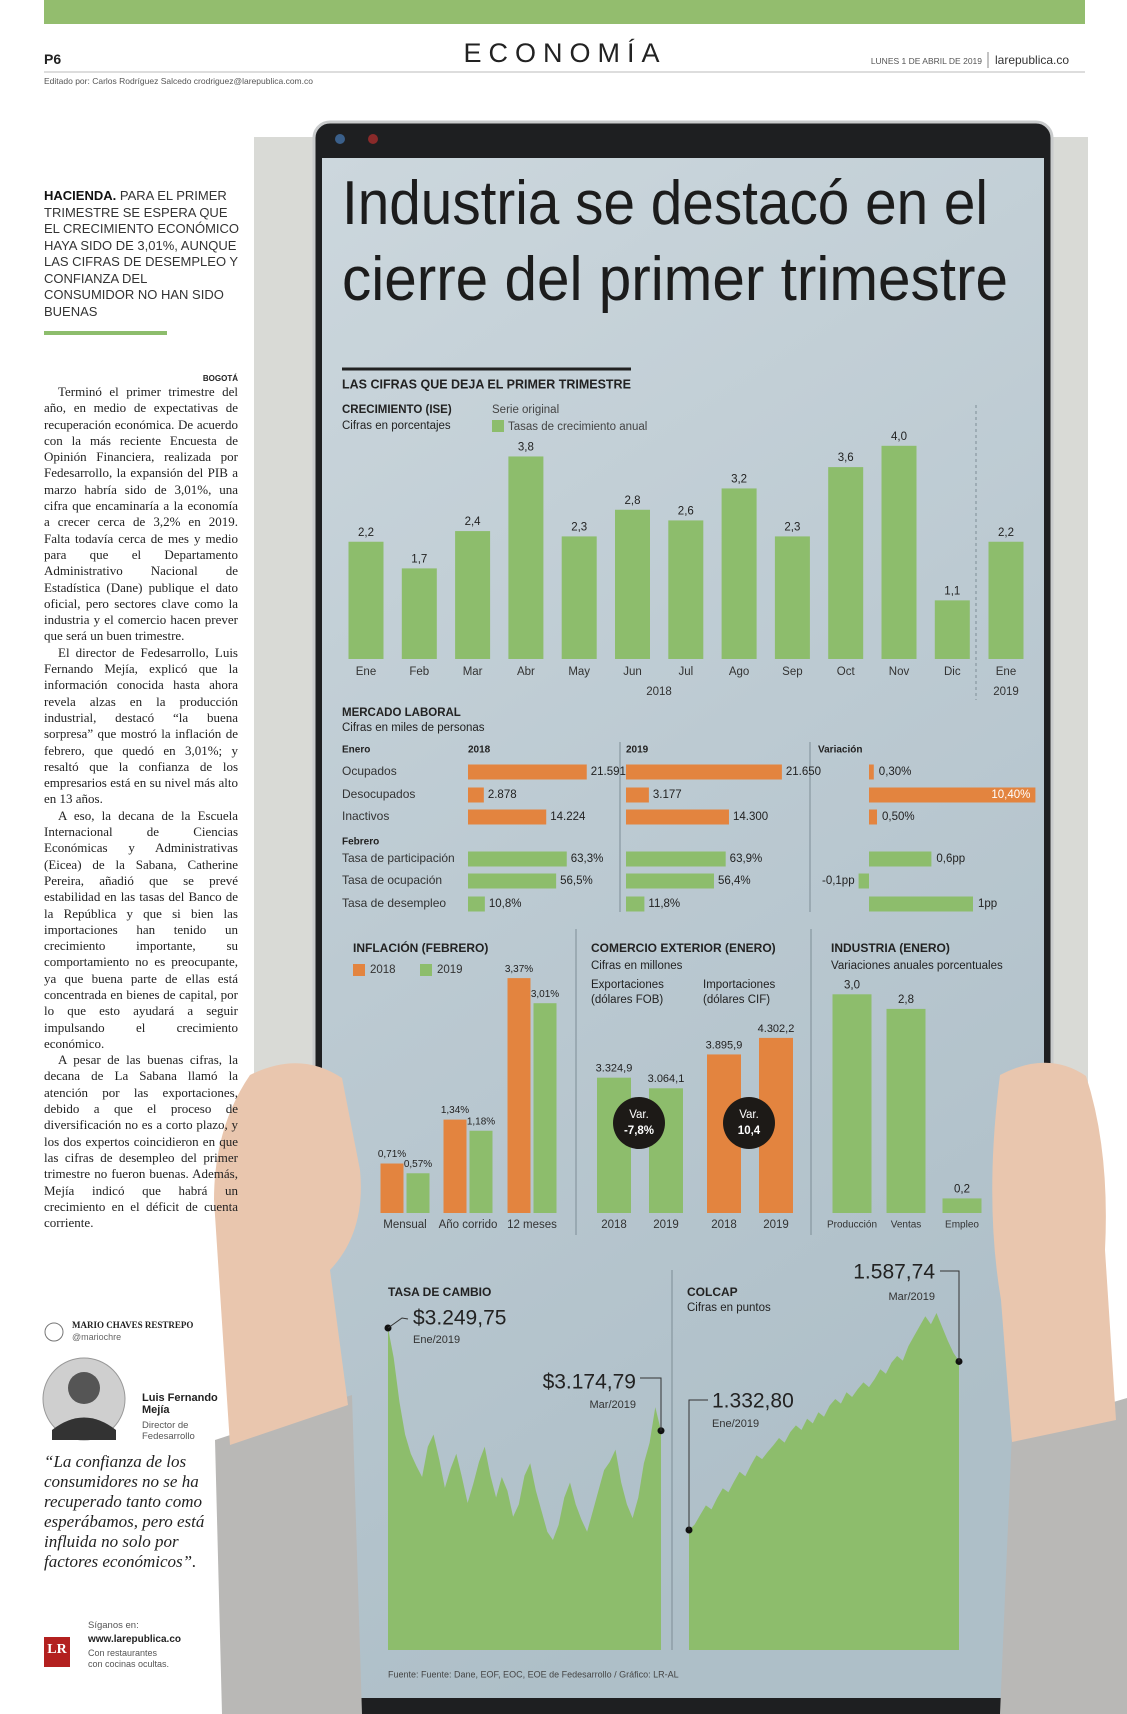 The image size is (1127, 1714). What do you see at coordinates (1010, 795) in the screenshot?
I see `change-label: 10,40%` at bounding box center [1010, 795].